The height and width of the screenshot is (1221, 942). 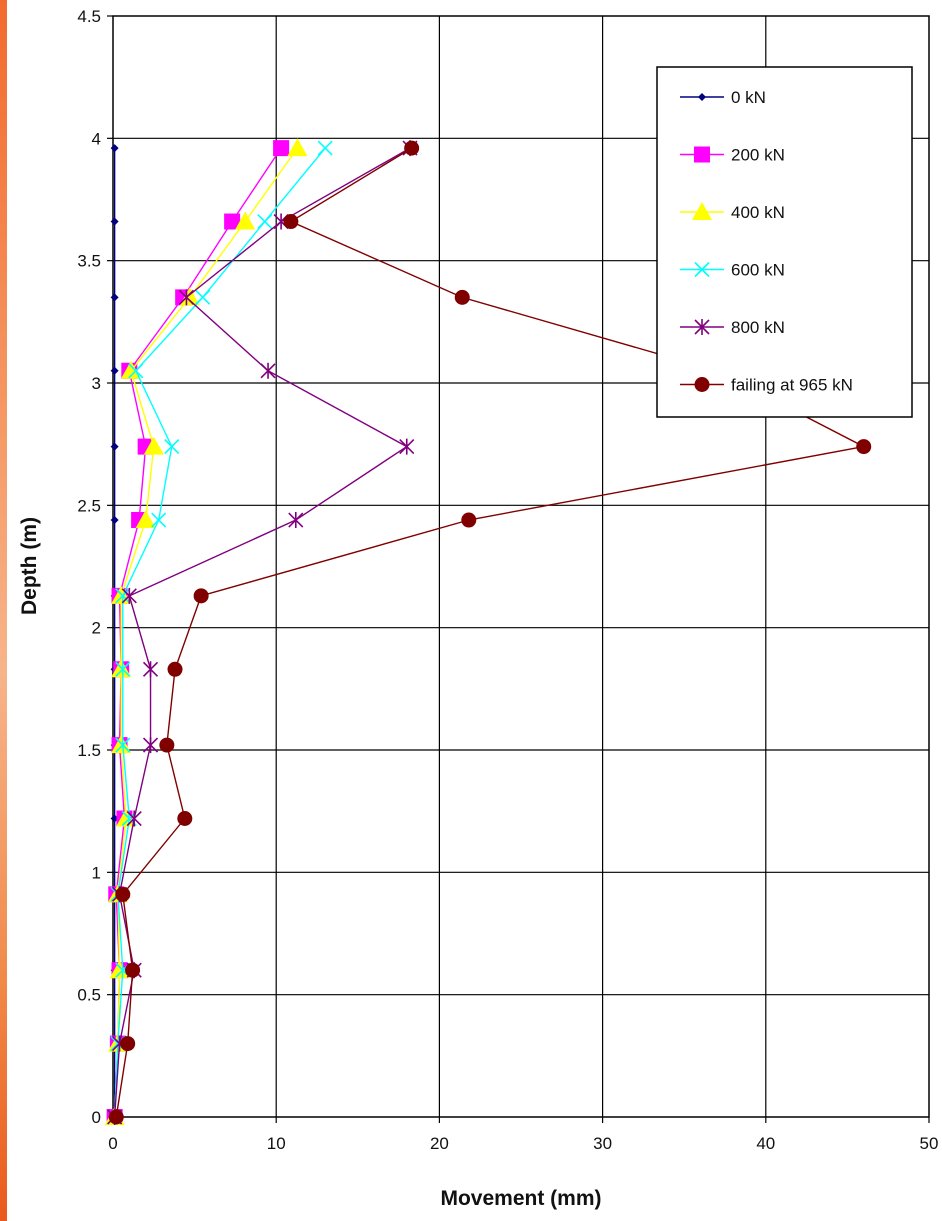 I want to click on y-tick-label: 0.5, so click(x=89, y=995).